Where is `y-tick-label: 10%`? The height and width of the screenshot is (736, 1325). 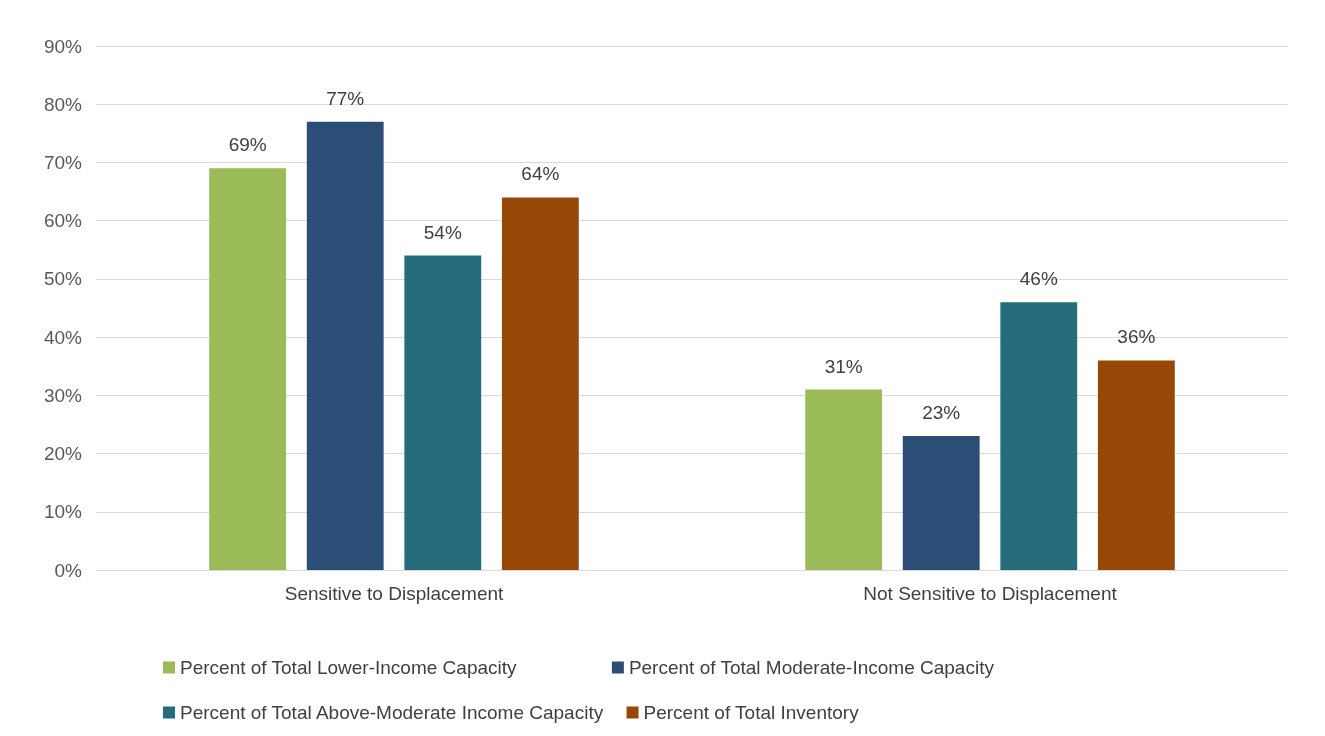 y-tick-label: 10% is located at coordinates (63, 512).